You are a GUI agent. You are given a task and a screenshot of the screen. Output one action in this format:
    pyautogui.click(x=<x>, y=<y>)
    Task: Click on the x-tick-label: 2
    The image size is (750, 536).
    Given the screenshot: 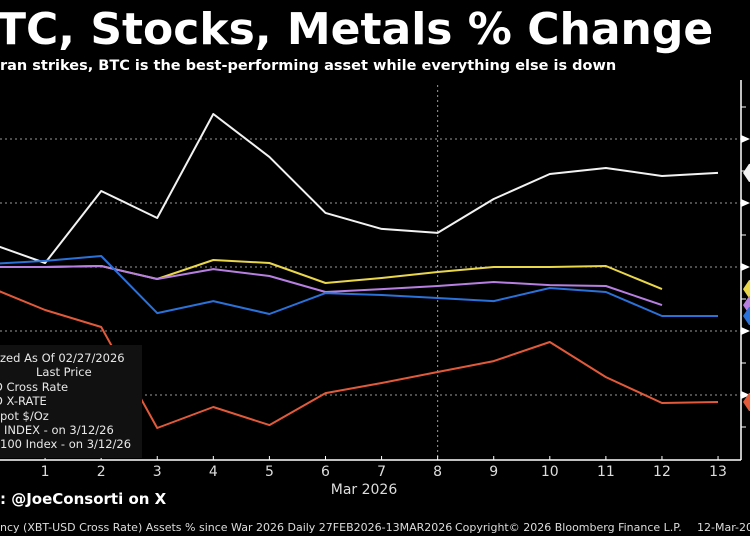 What is the action you would take?
    pyautogui.click(x=101, y=472)
    